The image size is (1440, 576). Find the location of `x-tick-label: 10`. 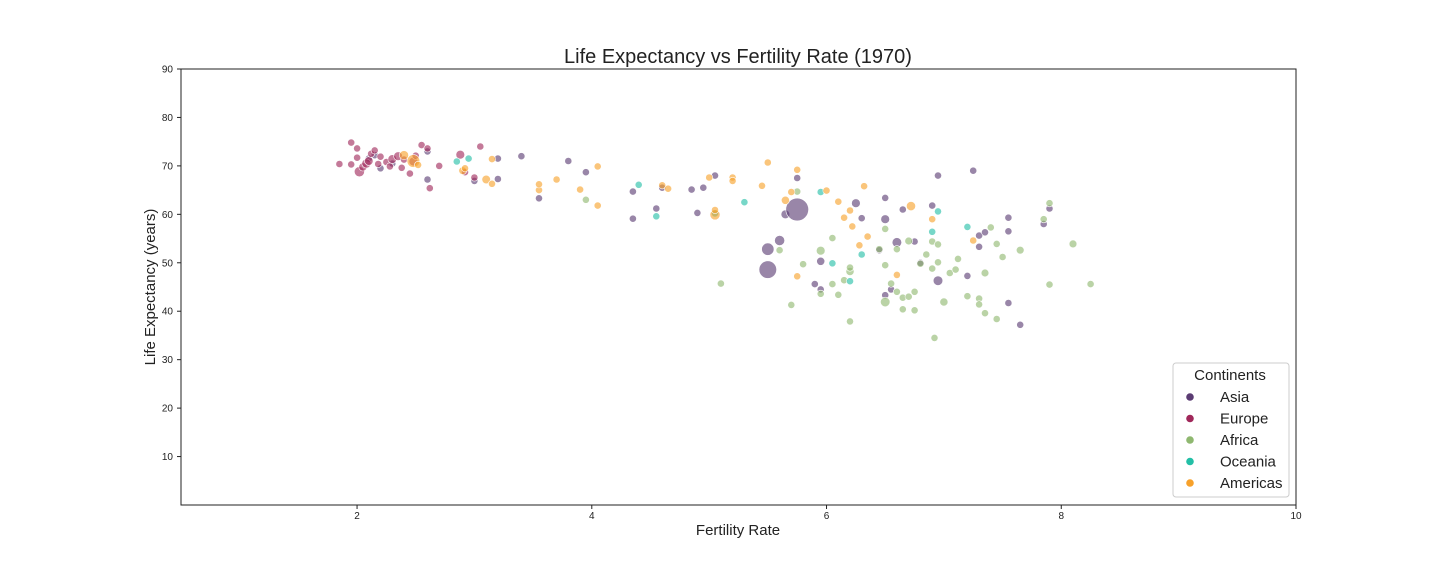

x-tick-label: 10 is located at coordinates (1296, 516).